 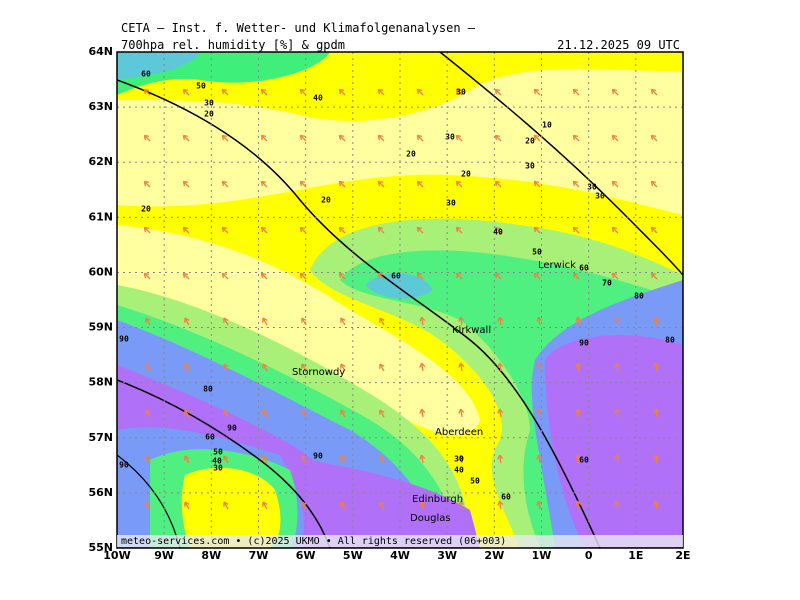 What do you see at coordinates (208, 389) in the screenshot?
I see `contour-label: 80` at bounding box center [208, 389].